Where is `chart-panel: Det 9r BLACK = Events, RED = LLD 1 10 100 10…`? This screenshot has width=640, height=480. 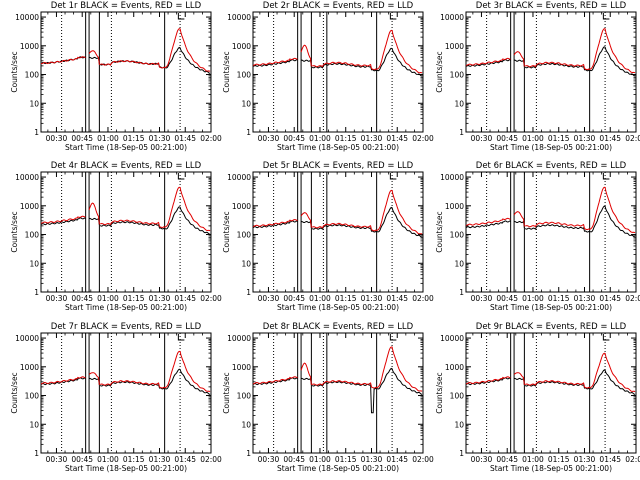 chart-panel: Det 9r BLACK = Events, RED = LLD 1 10 100 10… is located at coordinates (537, 397).